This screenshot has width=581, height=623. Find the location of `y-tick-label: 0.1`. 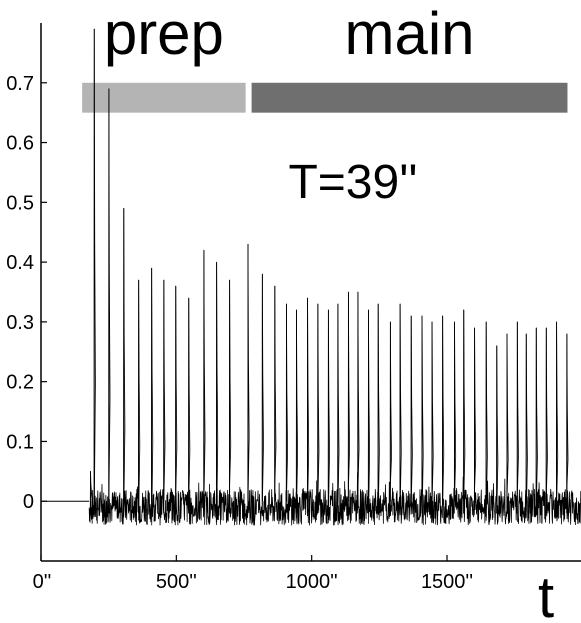

y-tick-label: 0.1 is located at coordinates (20, 442).